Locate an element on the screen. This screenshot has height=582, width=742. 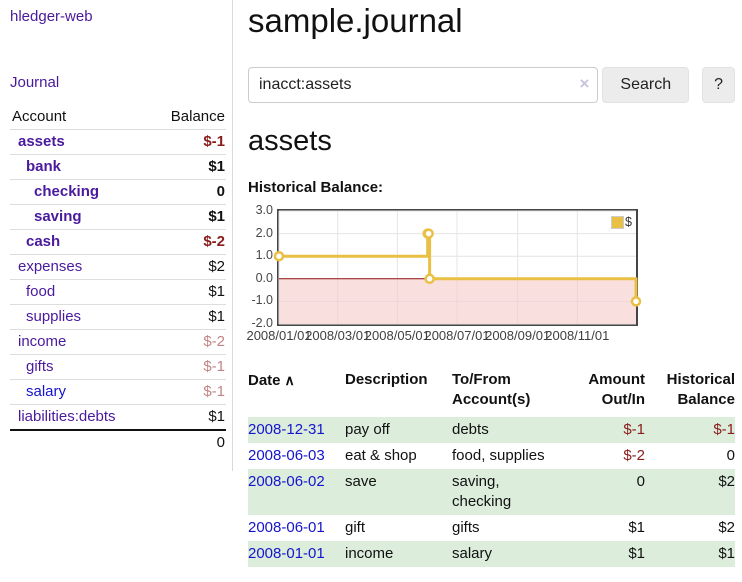
account-link: food is located at coordinates (41, 291).